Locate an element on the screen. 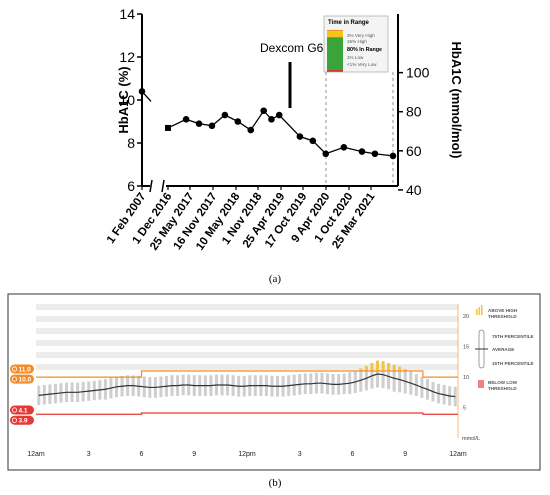 This screenshot has width=550, height=495. caption-b: (b) is located at coordinates (275, 483).